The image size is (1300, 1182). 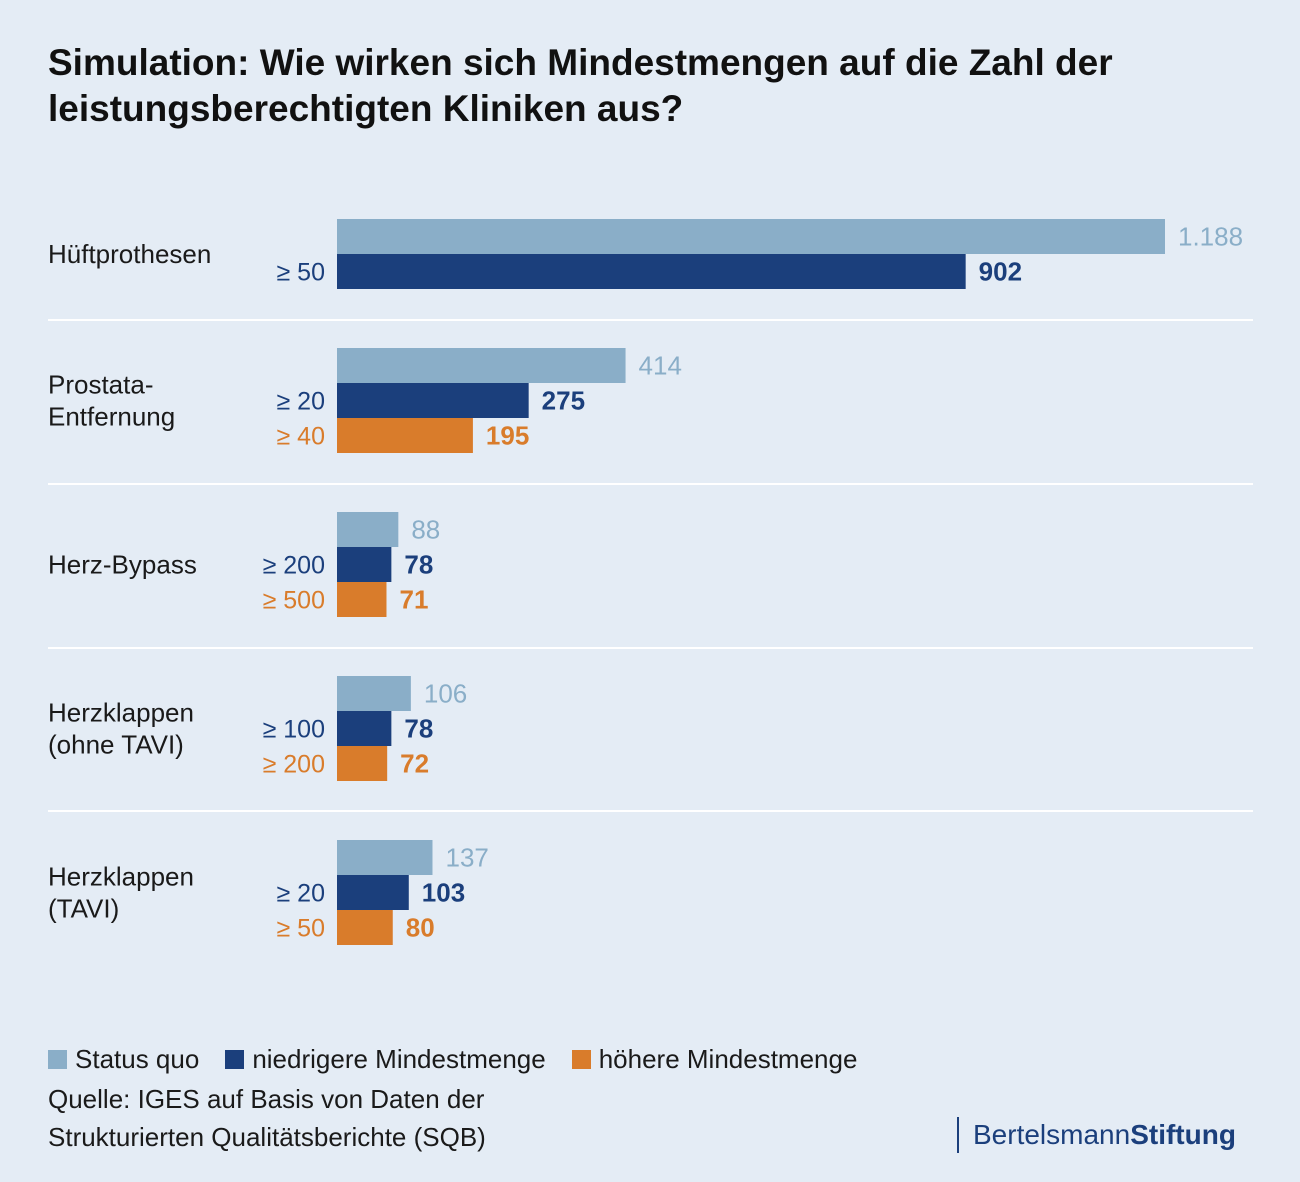 I want to click on category-label: (TAVI), so click(x=83, y=909).